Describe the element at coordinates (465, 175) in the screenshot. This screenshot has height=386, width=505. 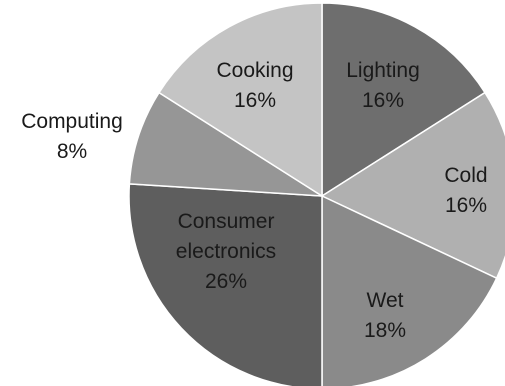
I see `slice-name-label: Cold` at that location.